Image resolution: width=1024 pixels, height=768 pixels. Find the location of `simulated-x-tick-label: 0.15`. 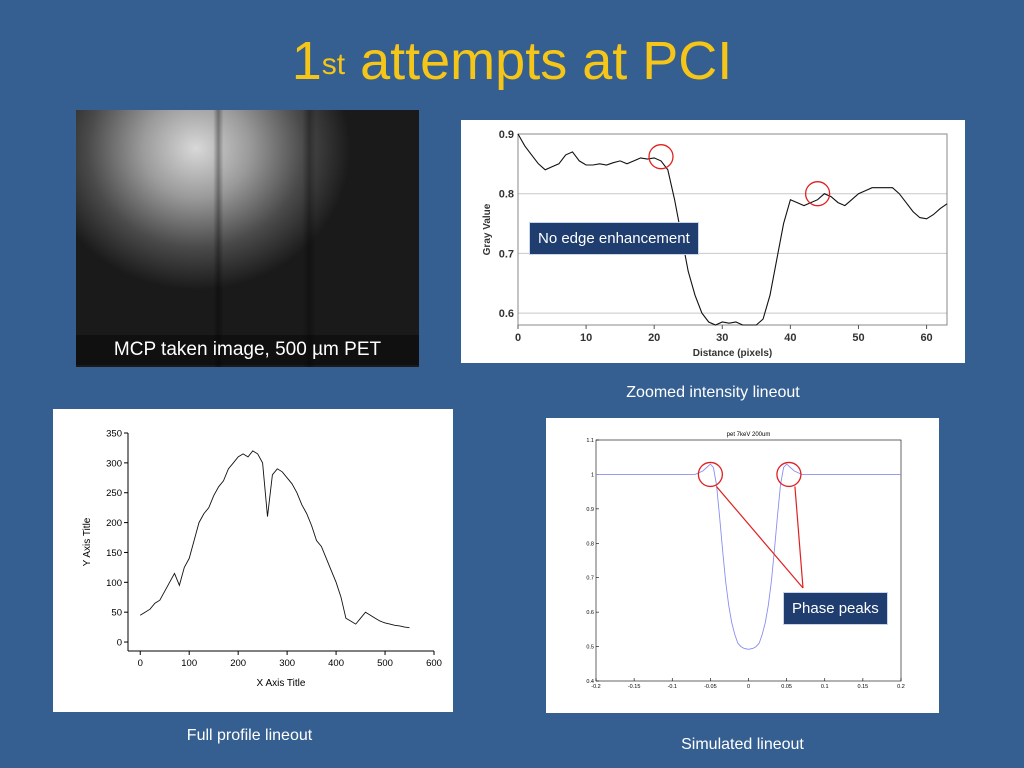

simulated-x-tick-label: 0.15 is located at coordinates (863, 687).